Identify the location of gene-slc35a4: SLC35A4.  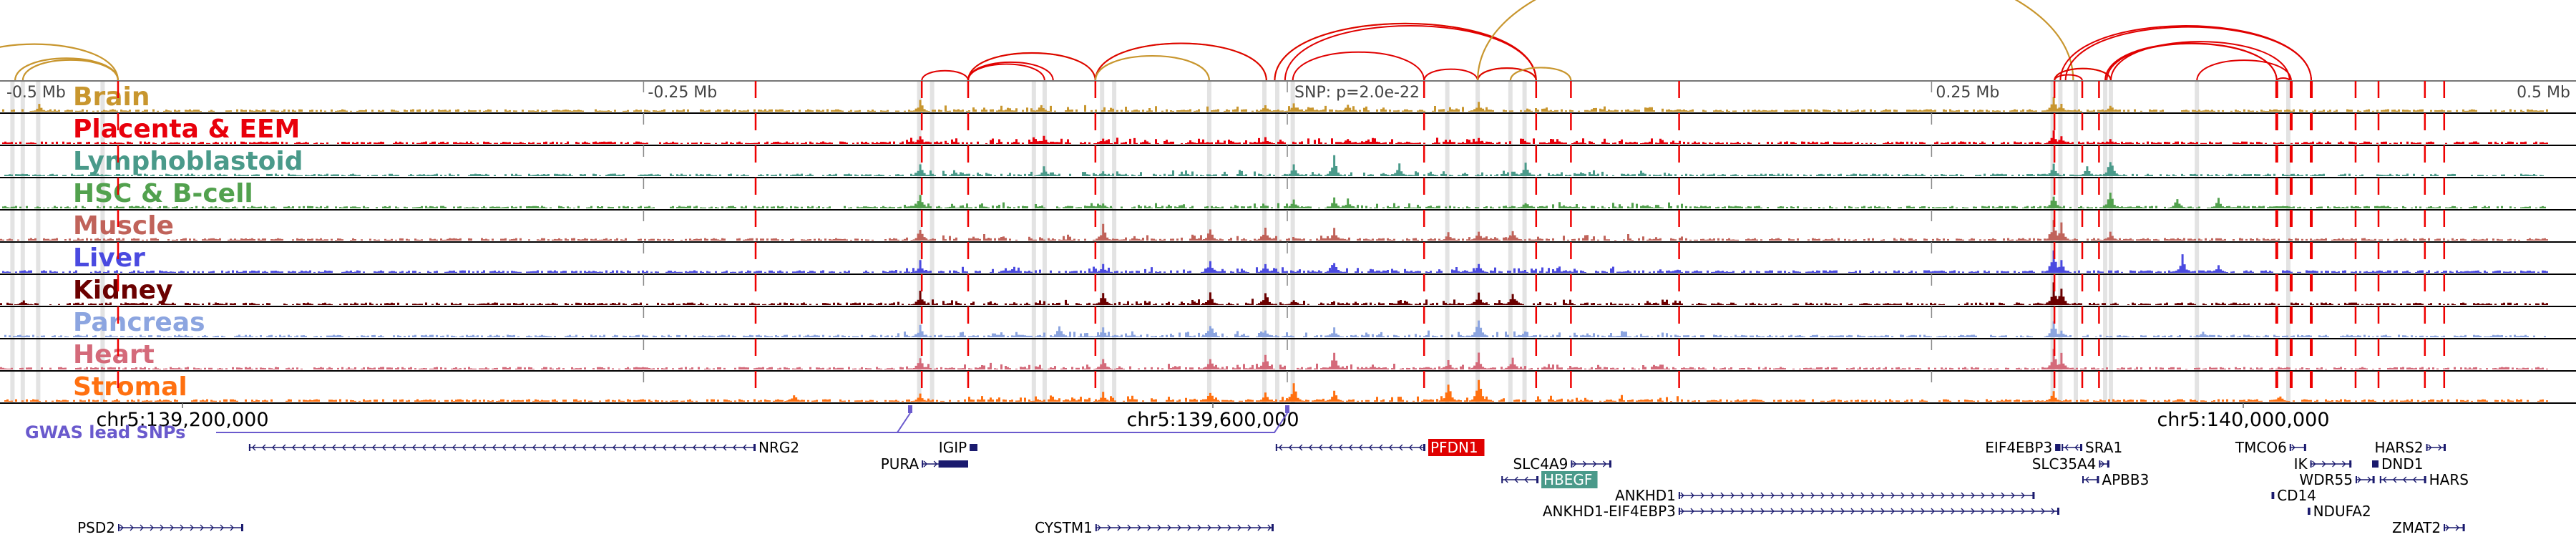
(2070, 464).